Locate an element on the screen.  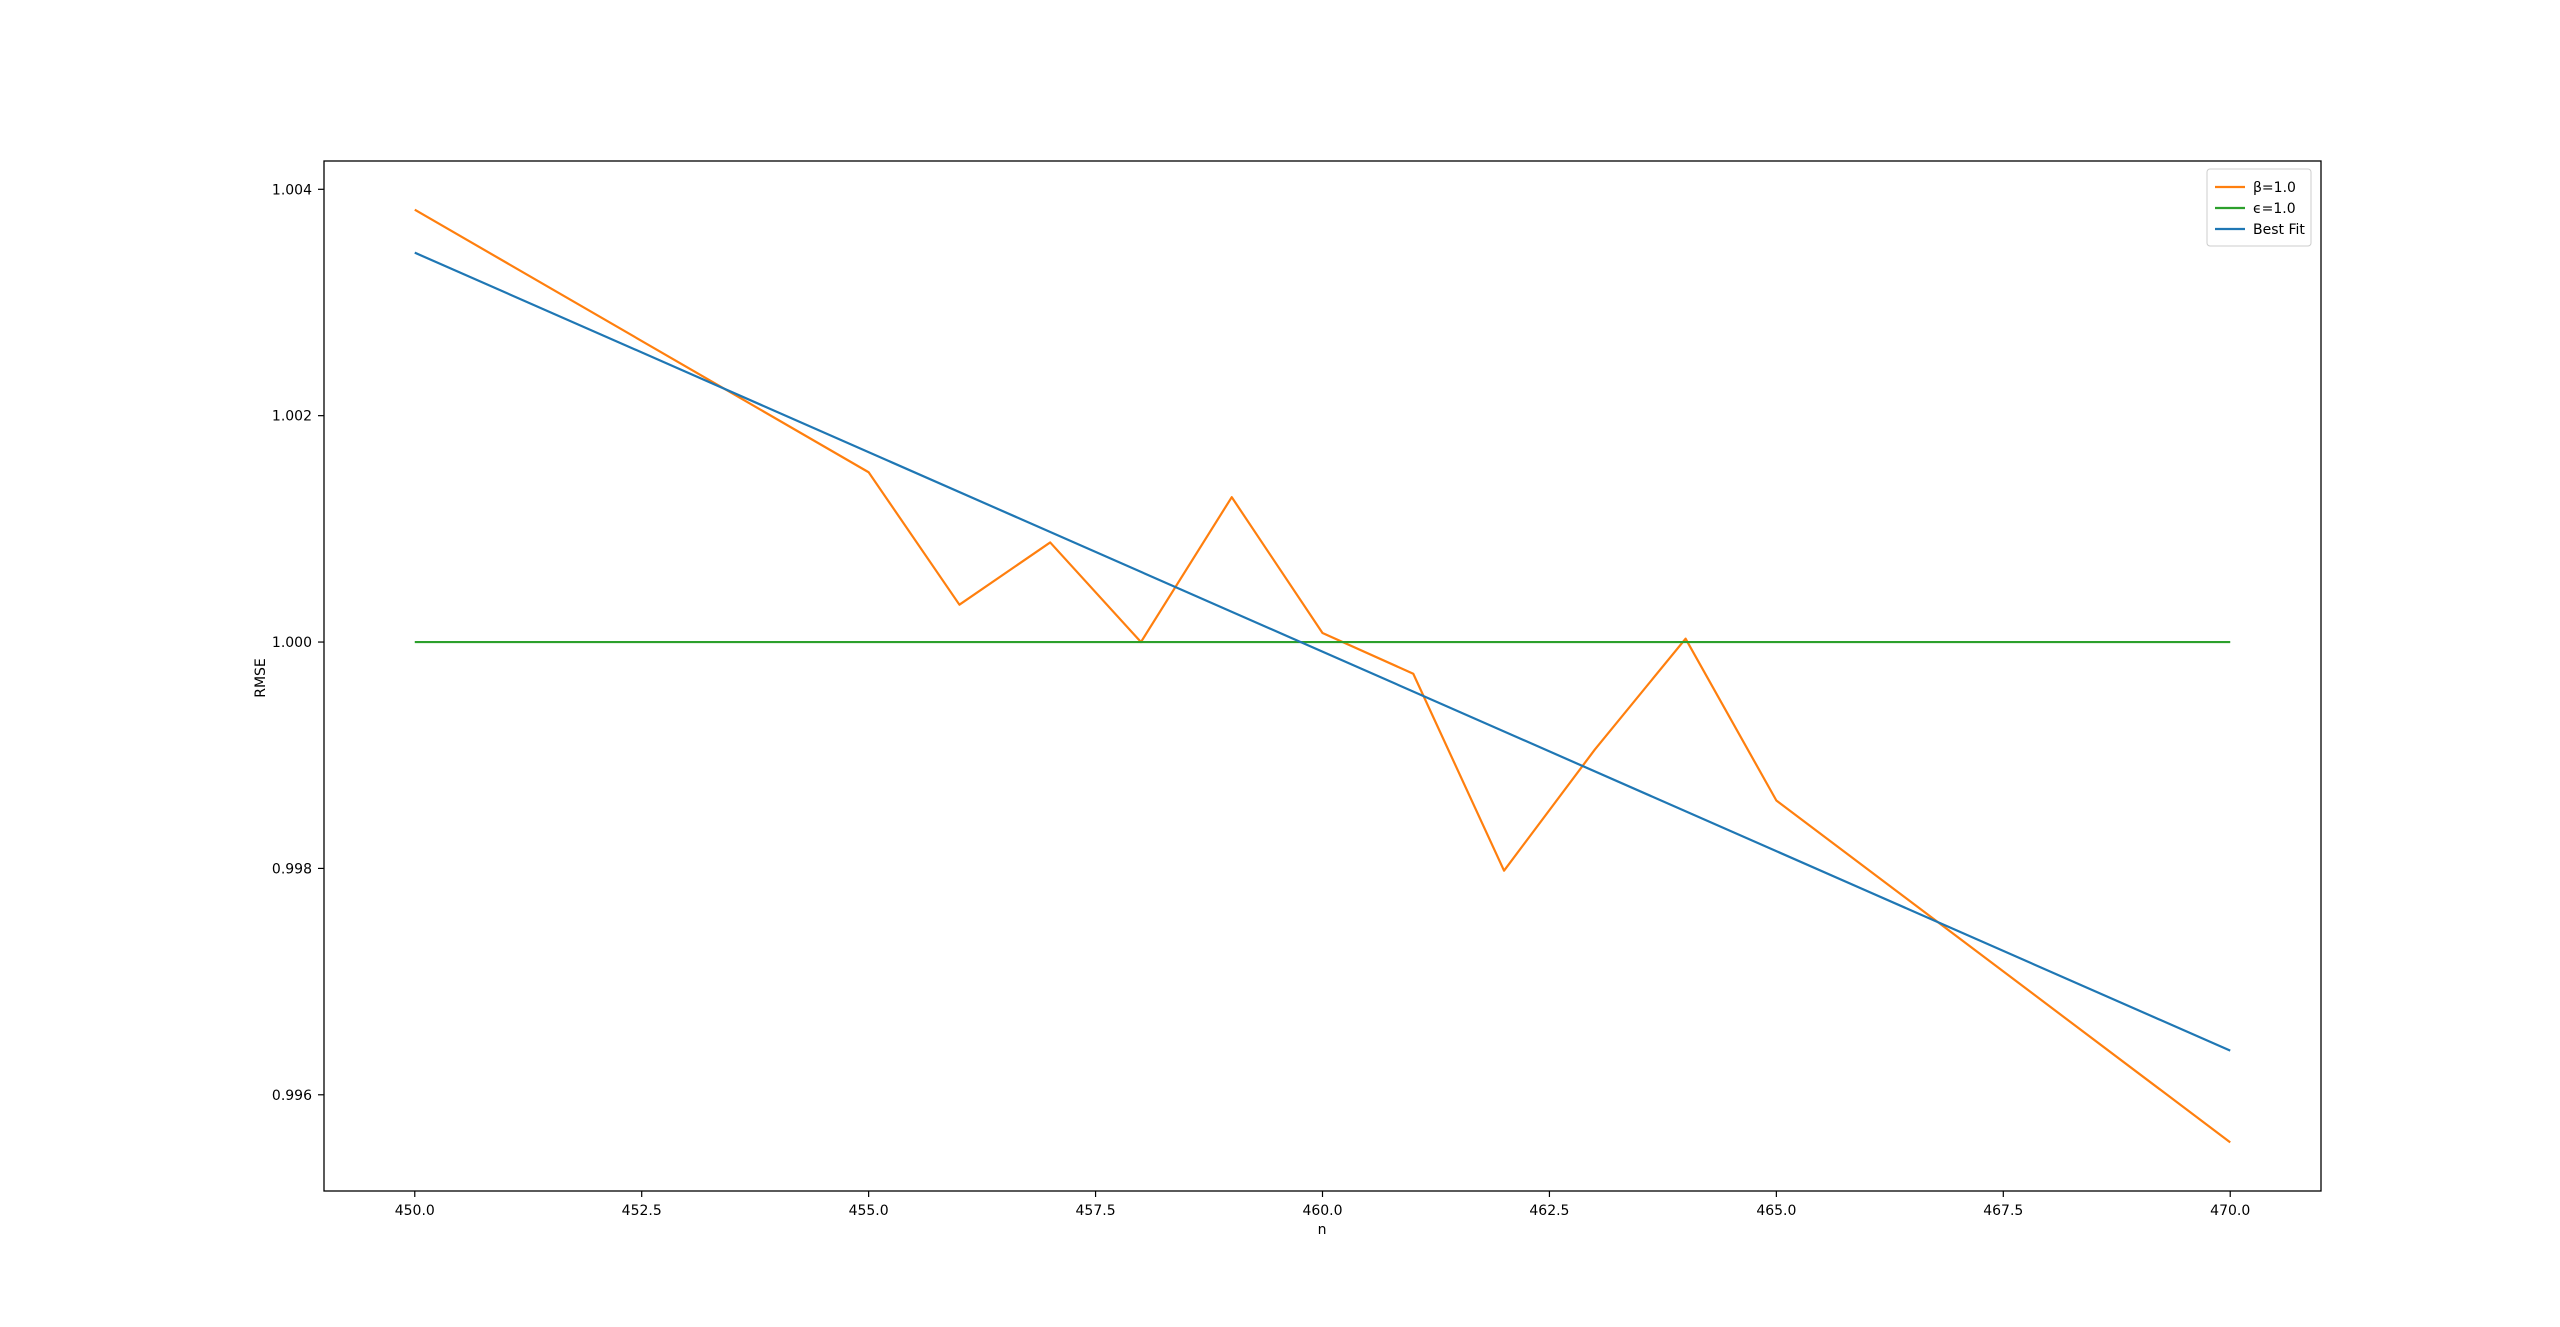
x-tick-label: 455.0 is located at coordinates (869, 1211).